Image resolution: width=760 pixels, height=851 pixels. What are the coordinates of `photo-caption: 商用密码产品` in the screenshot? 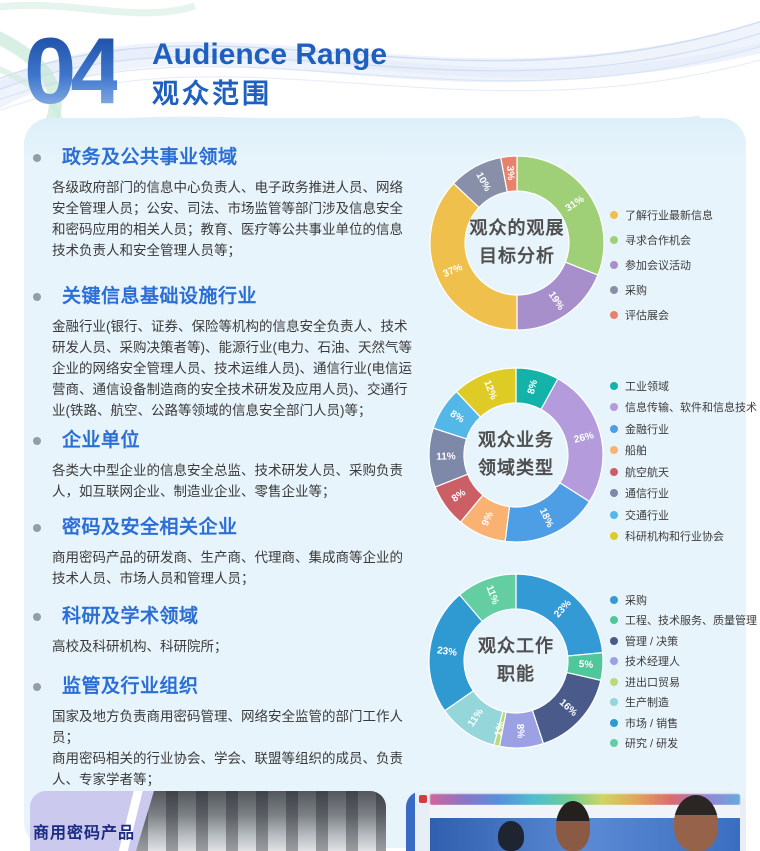 It's located at (84, 833).